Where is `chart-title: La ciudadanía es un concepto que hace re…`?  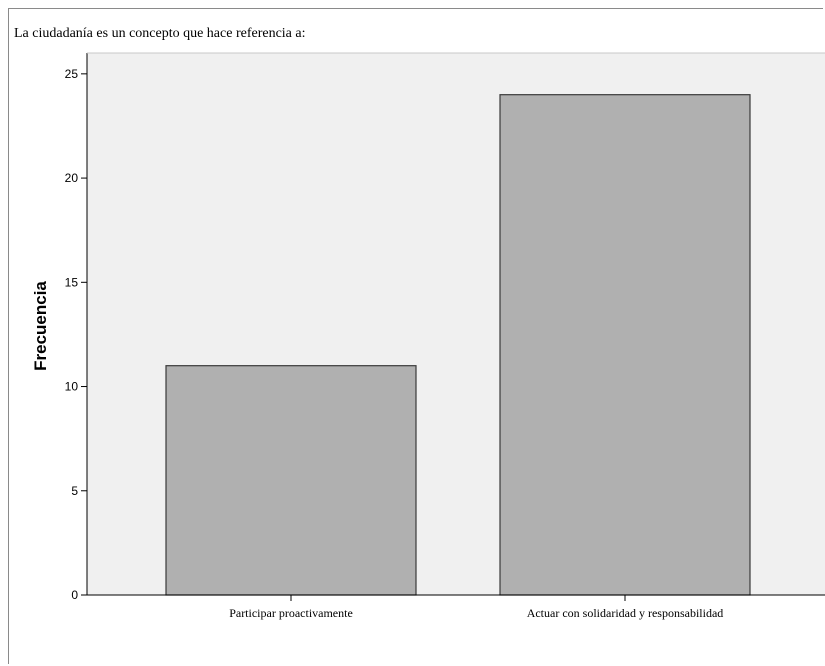
chart-title: La ciudadanía es un concepto que hace re… is located at coordinates (160, 33).